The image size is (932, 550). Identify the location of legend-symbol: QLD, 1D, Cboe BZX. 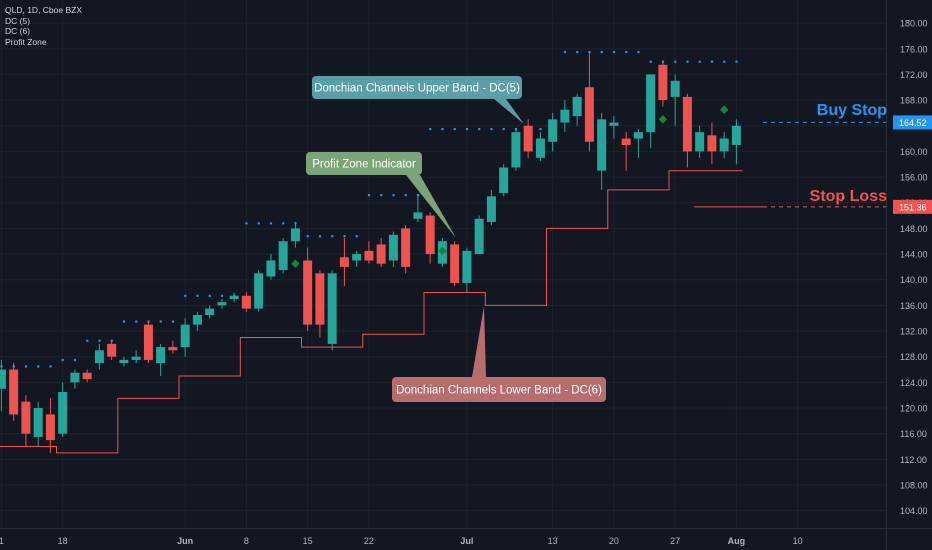
(44, 10).